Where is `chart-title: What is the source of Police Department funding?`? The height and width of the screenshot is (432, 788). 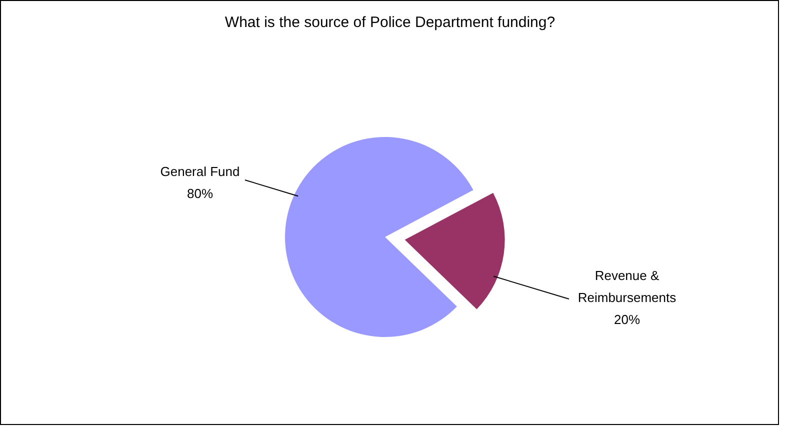 chart-title: What is the source of Police Department funding? is located at coordinates (390, 22).